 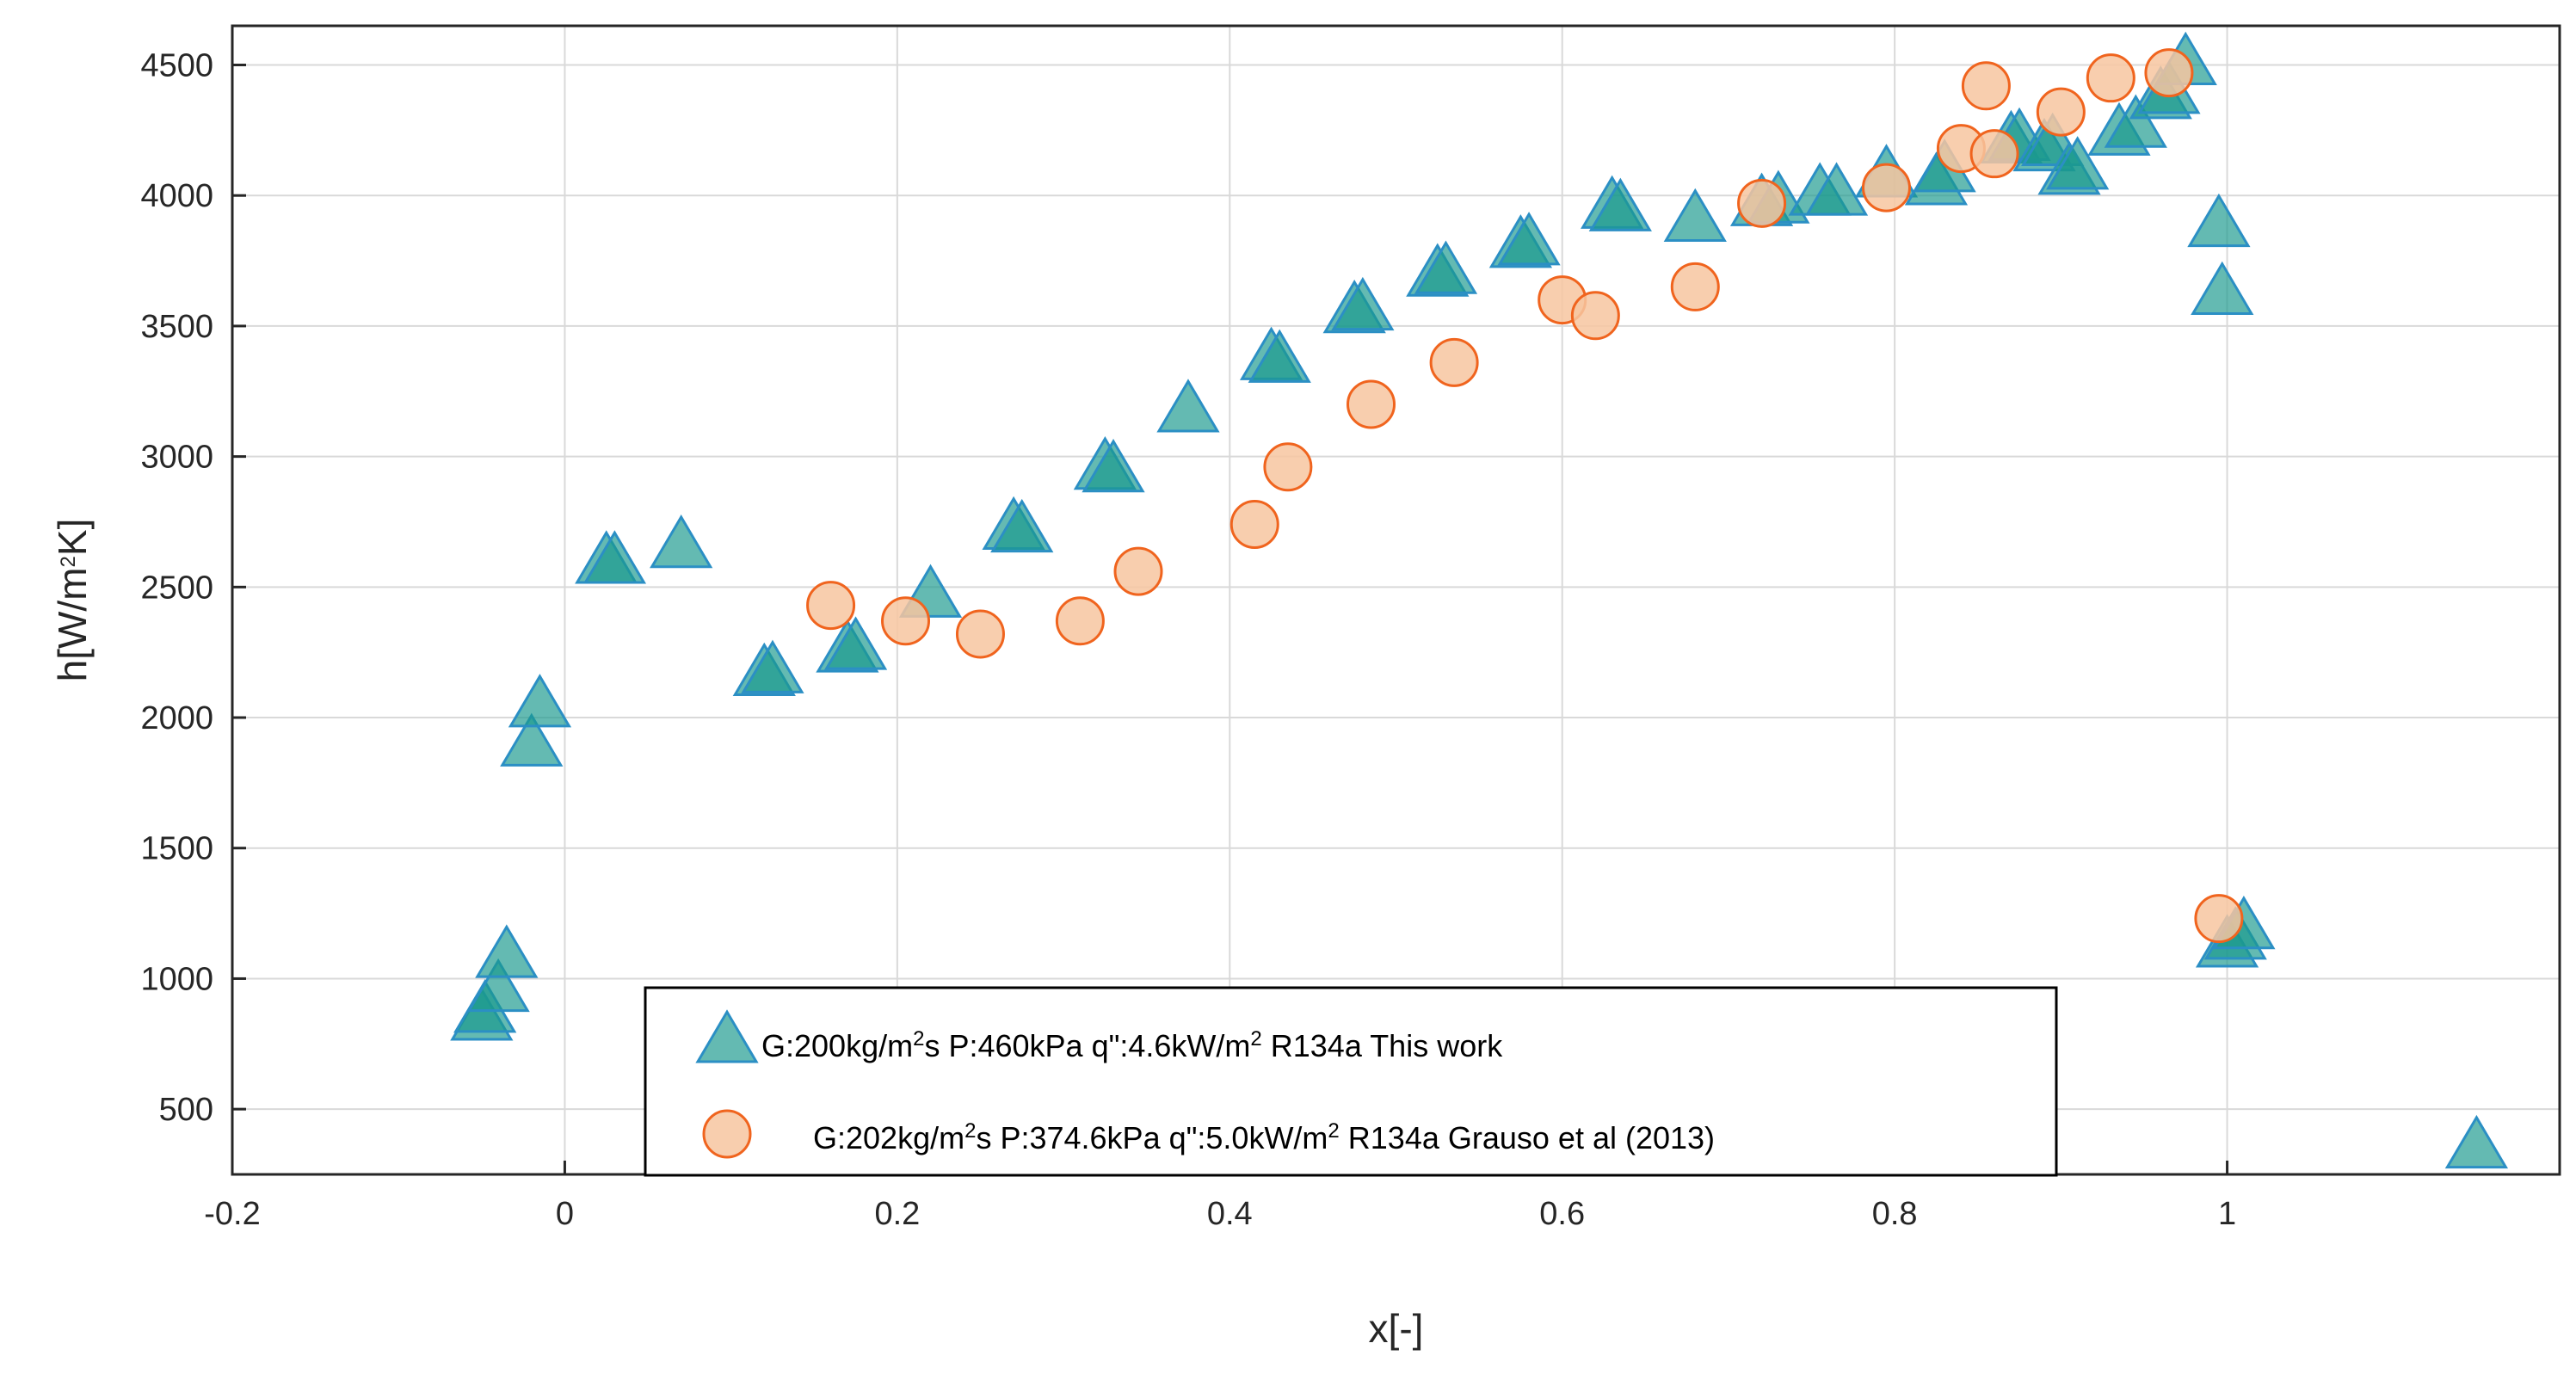 What do you see at coordinates (1230, 1214) in the screenshot?
I see `x-tick-label: 0.4` at bounding box center [1230, 1214].